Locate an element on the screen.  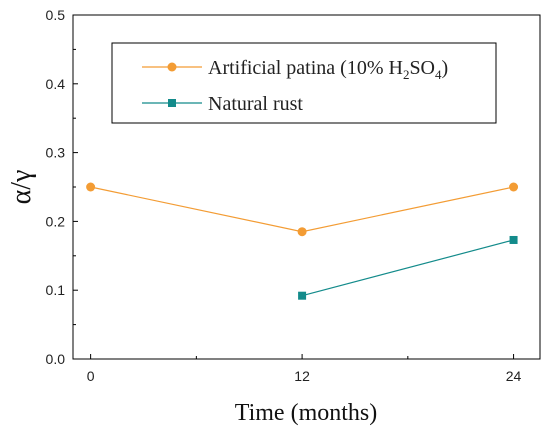
legend-label-part: Artificial patina (10% H is located at coordinates (305, 68).